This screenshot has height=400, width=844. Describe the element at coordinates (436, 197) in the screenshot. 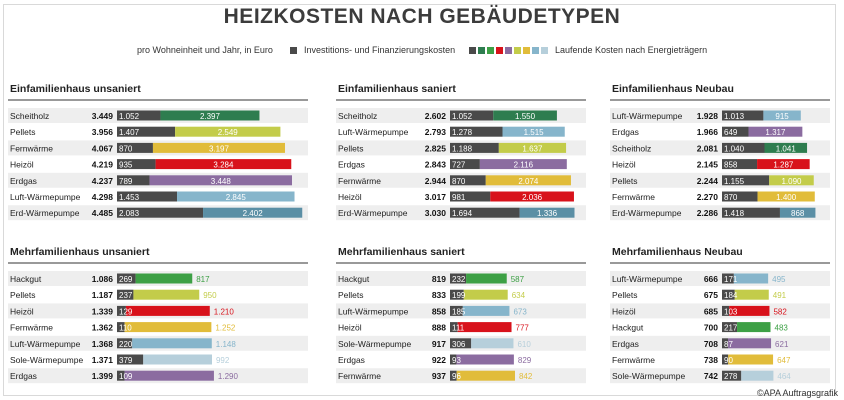

I see `row-total: 3.017` at that location.